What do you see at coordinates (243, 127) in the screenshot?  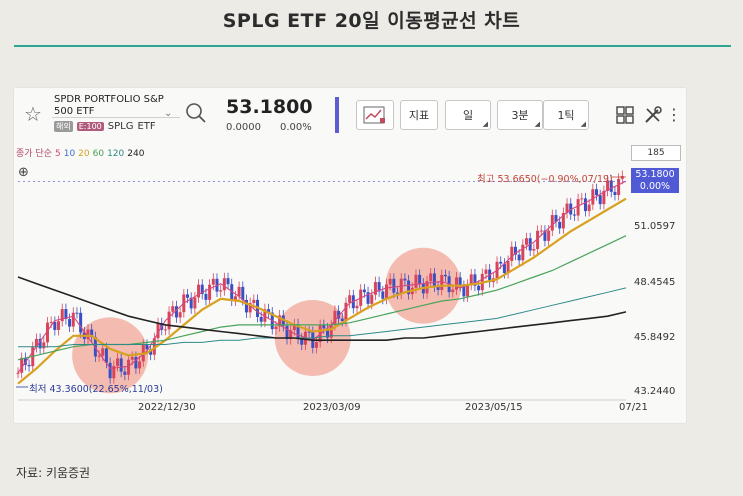 I see `price-change: 0.0000` at bounding box center [243, 127].